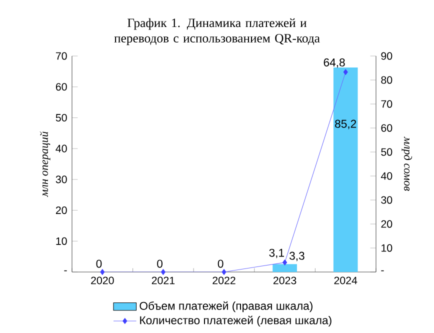  What do you see at coordinates (297, 257) in the screenshot?
I see `data-label: 3,3` at bounding box center [297, 257].